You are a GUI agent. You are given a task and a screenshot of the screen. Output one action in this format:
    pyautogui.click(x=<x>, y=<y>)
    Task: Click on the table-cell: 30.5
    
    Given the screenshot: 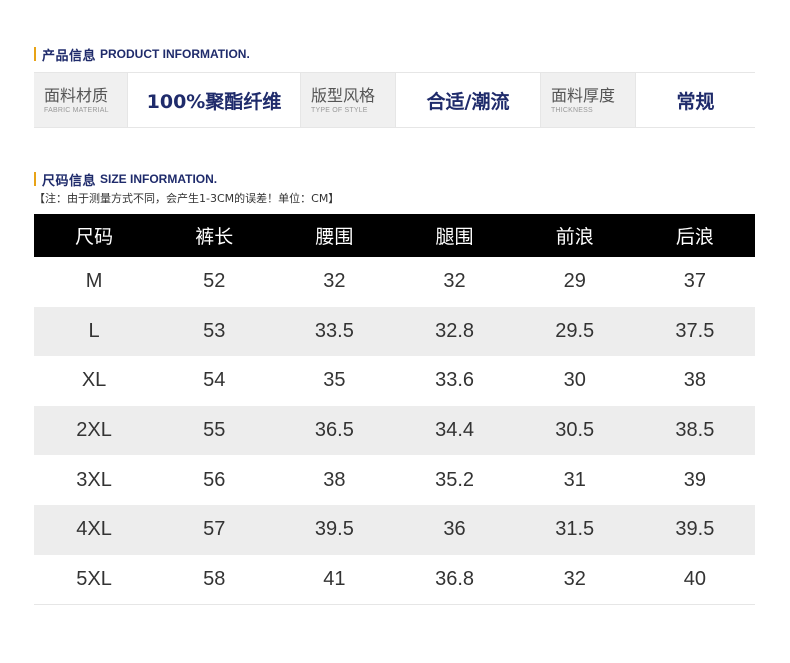 What is the action you would take?
    pyautogui.click(x=575, y=430)
    